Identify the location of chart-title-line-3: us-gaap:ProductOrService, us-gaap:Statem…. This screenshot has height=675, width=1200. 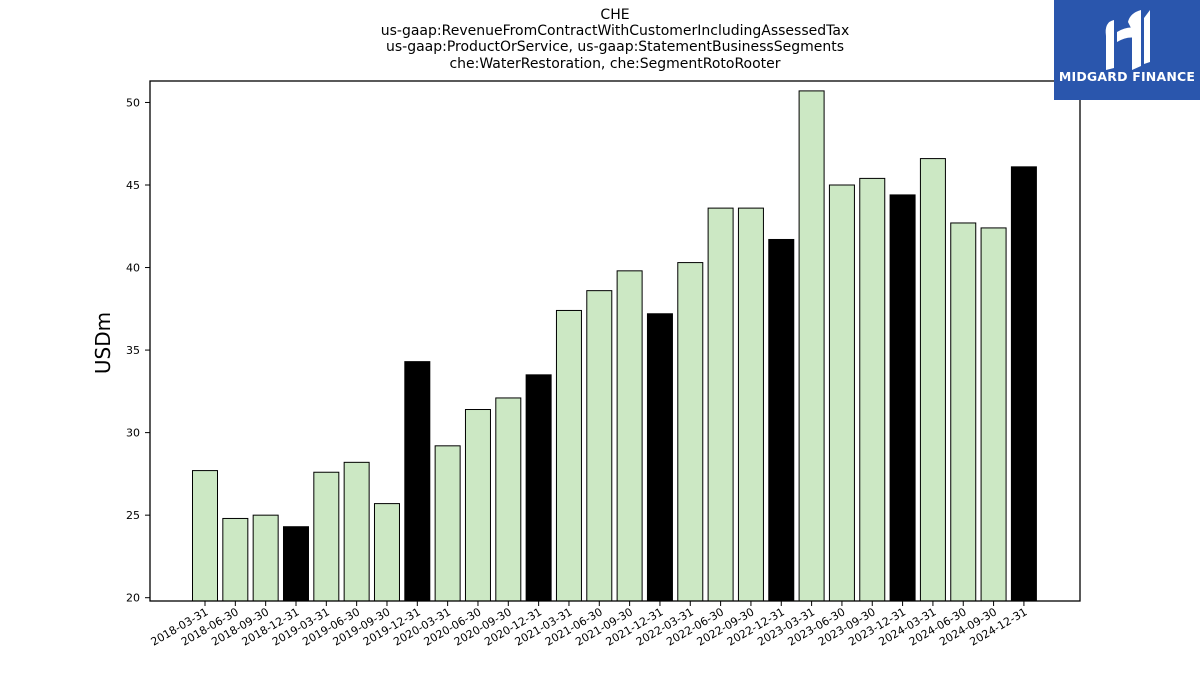
(614, 47).